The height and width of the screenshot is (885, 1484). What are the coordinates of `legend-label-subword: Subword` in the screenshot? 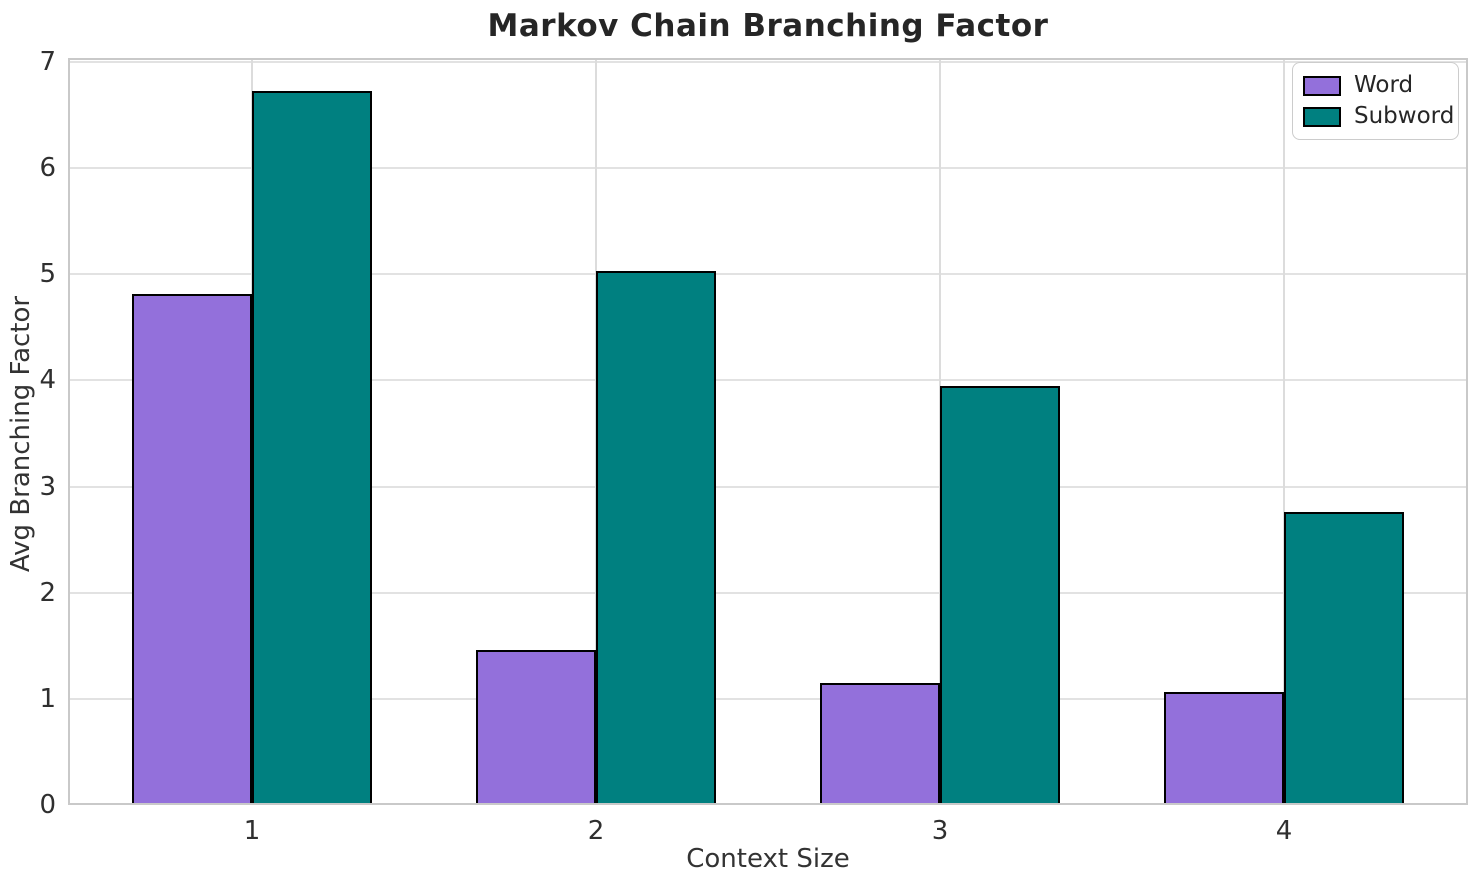 It's located at (1404, 116).